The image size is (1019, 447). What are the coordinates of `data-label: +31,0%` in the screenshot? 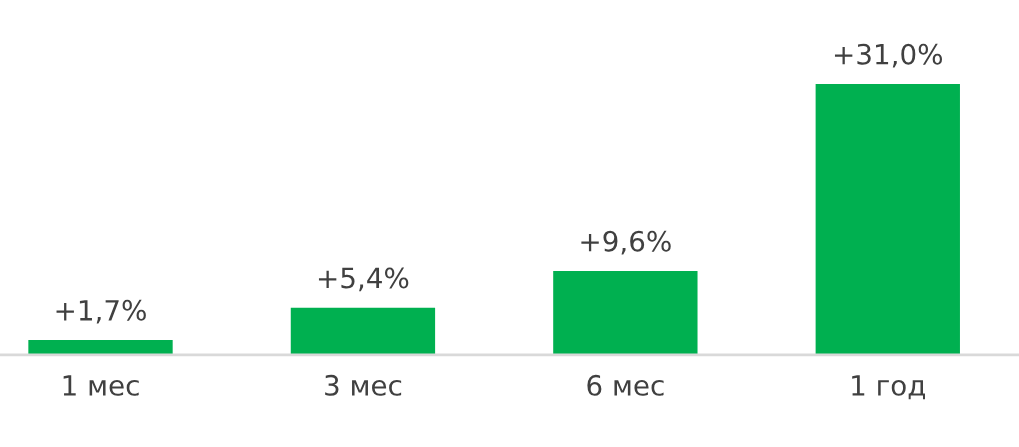 It's located at (888, 55).